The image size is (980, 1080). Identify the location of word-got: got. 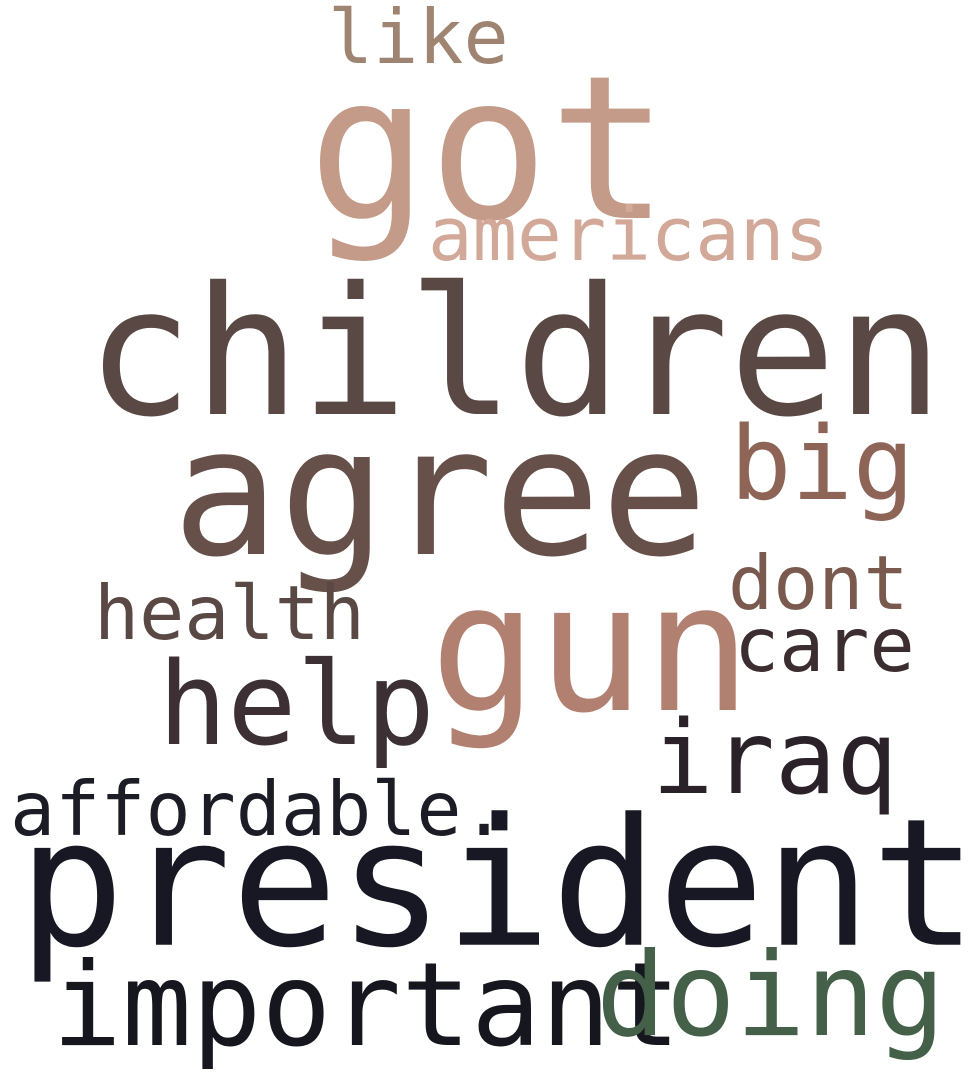
(489, 149).